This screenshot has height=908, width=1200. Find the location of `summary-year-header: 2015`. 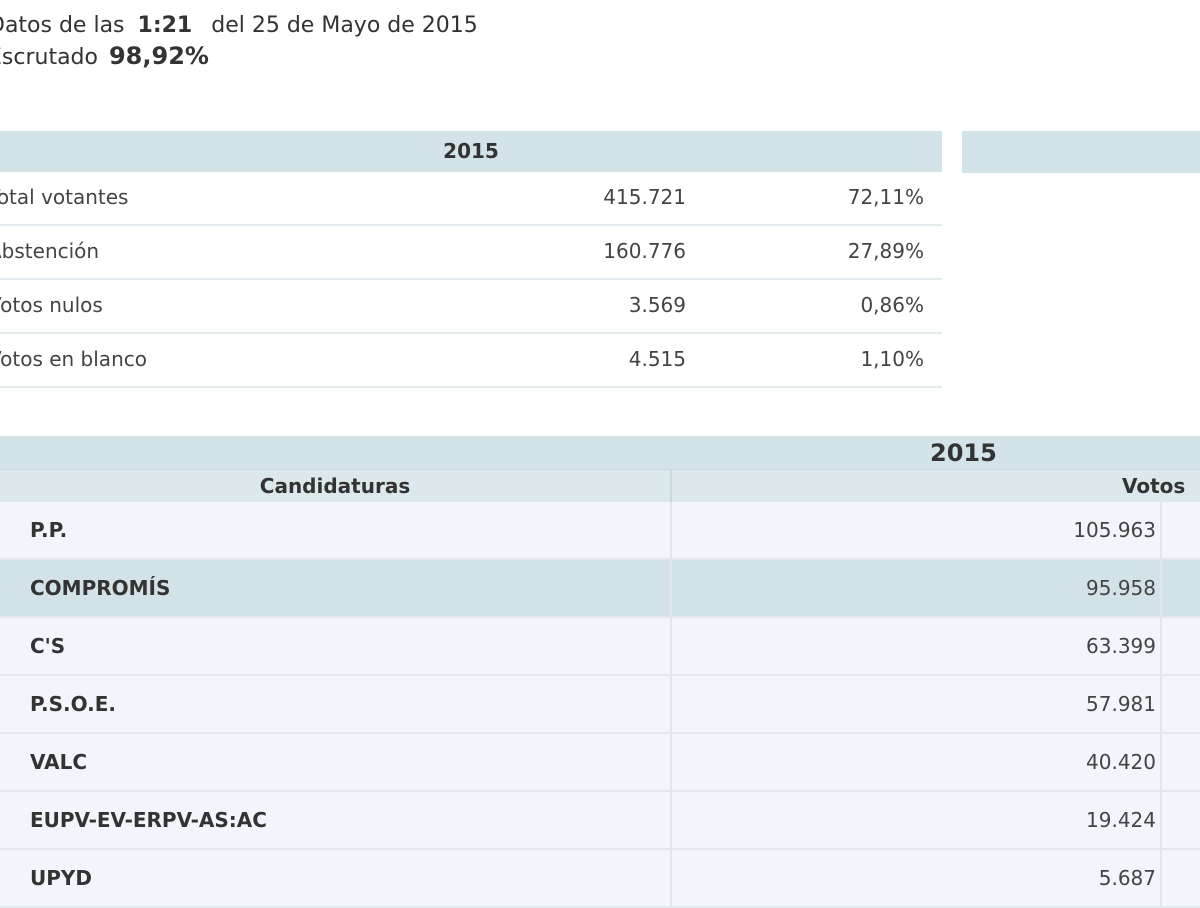

summary-year-header: 2015 is located at coordinates (471, 151).